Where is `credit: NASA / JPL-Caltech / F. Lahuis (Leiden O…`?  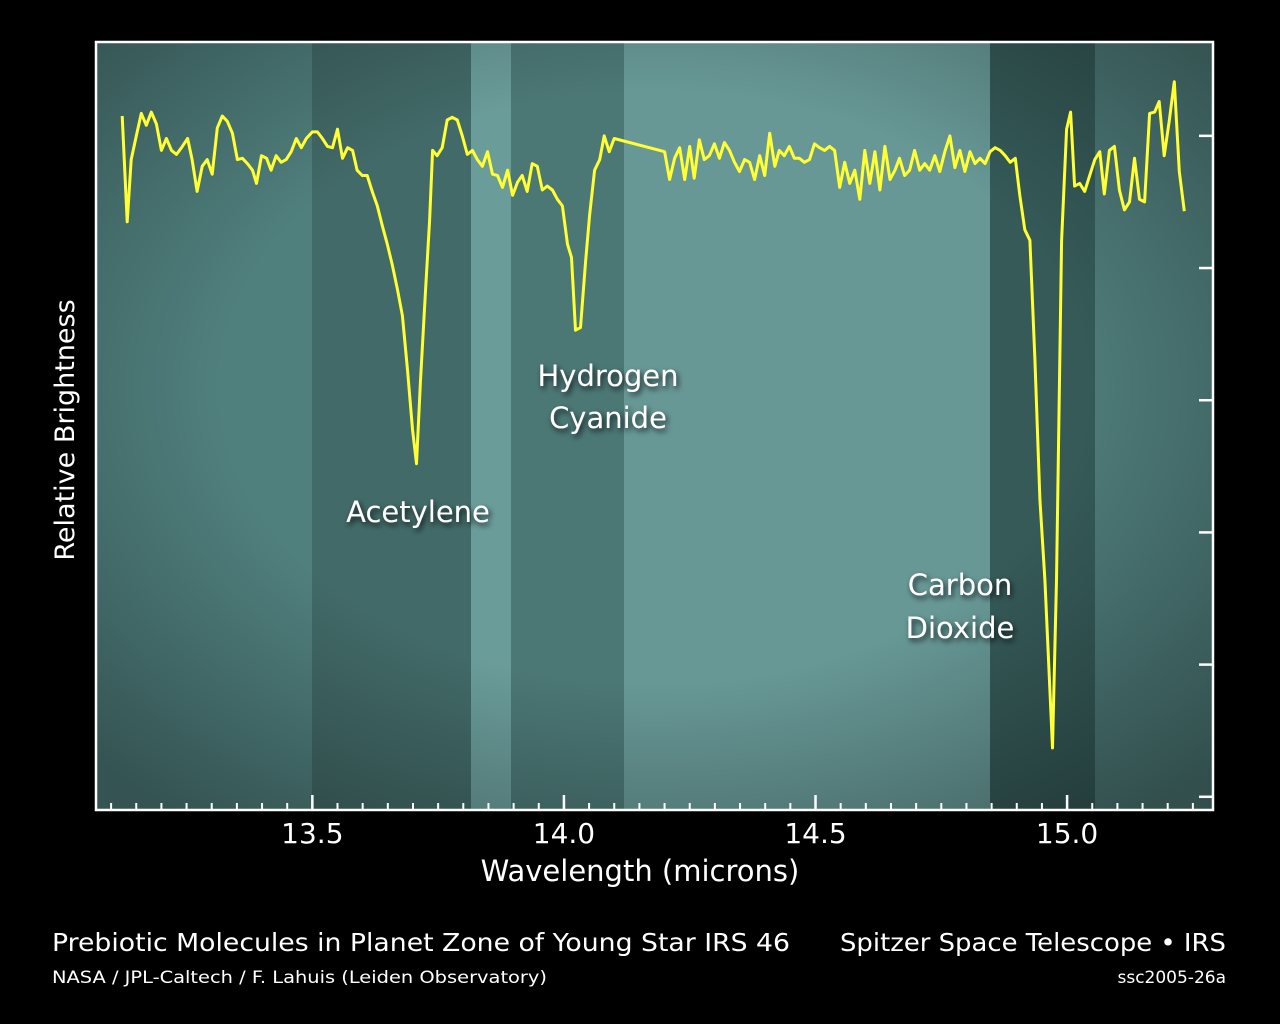 credit: NASA / JPL-Caltech / F. Lahuis (Leiden O… is located at coordinates (299, 978).